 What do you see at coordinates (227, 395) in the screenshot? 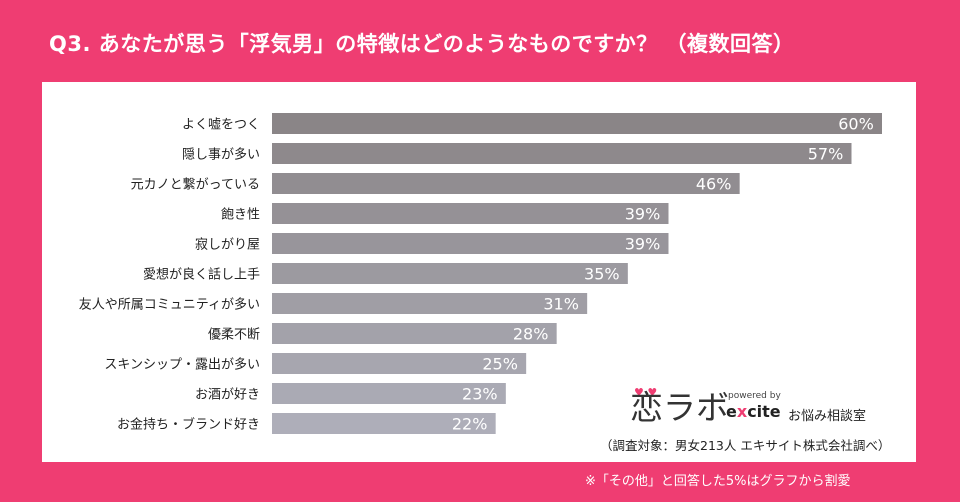
I see `category-label: お酒が好き` at bounding box center [227, 395].